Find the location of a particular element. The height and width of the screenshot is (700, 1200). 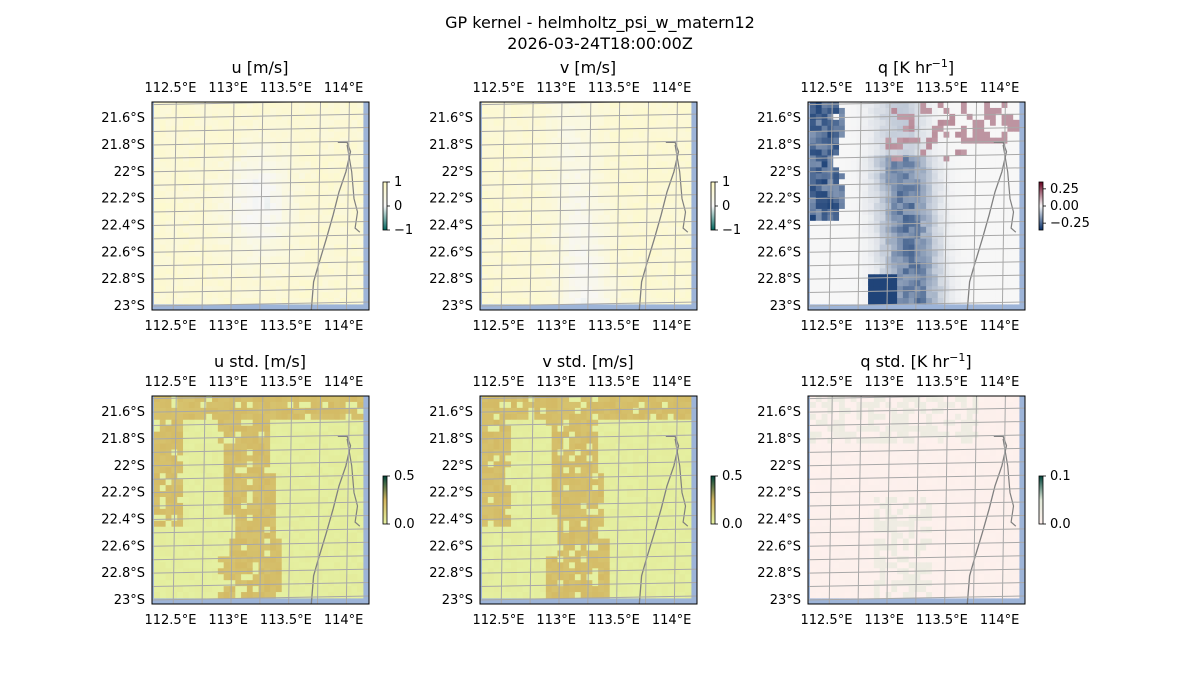

parallel-line is located at coordinates (566, 104).